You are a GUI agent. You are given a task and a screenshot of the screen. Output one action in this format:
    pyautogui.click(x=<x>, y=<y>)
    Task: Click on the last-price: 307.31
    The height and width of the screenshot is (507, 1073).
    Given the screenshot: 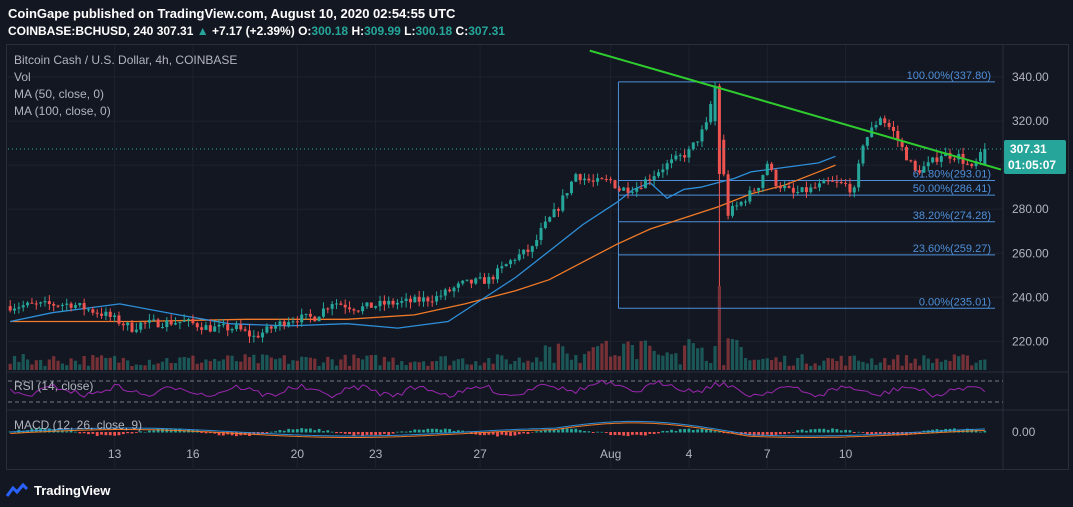 What is the action you would take?
    pyautogui.click(x=175, y=31)
    